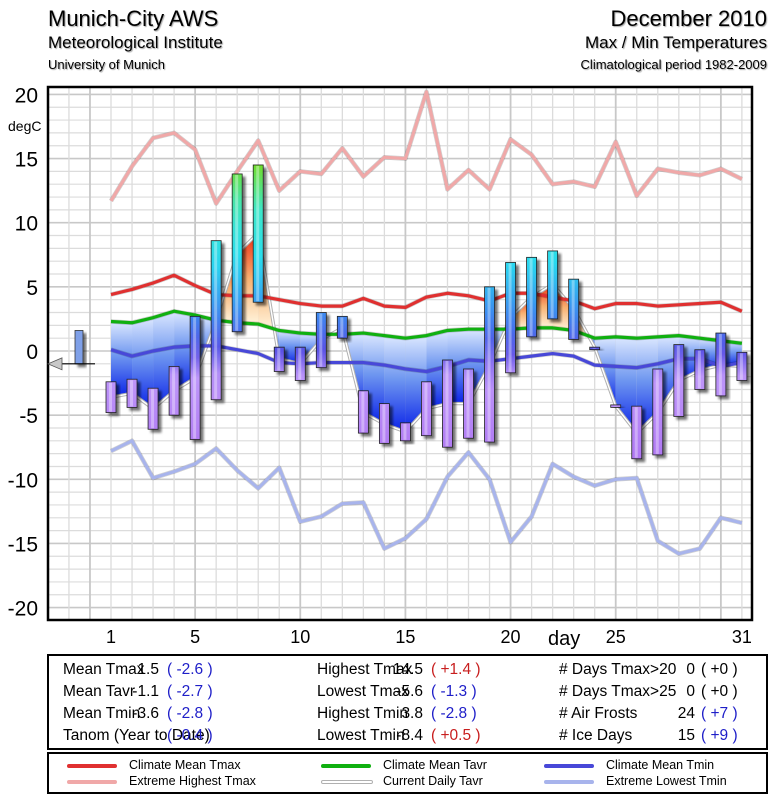 The image size is (775, 800). I want to click on stat-anomaly: ( +9 ), so click(719, 735).